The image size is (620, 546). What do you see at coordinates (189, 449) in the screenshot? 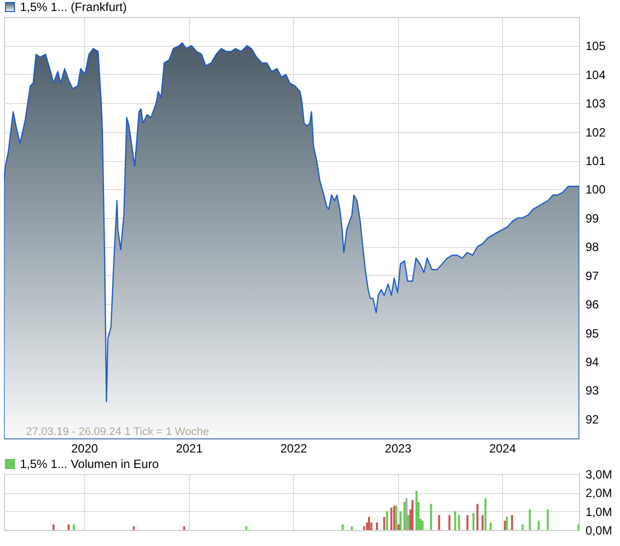
I see `x-tick-label: 2021` at bounding box center [189, 449].